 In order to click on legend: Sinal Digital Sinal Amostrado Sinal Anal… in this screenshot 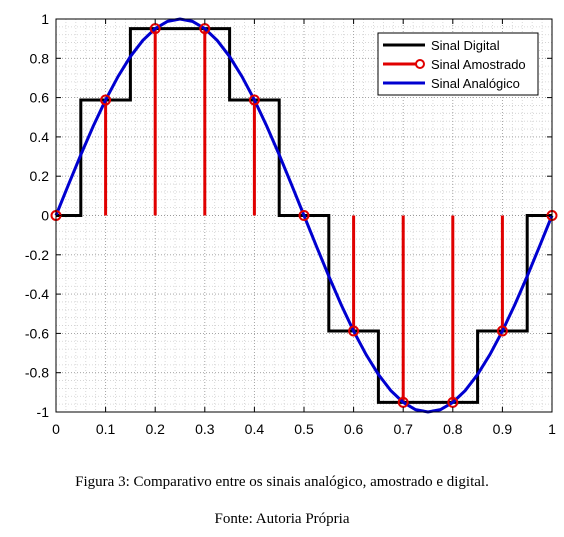, I will do `click(458, 64)`.